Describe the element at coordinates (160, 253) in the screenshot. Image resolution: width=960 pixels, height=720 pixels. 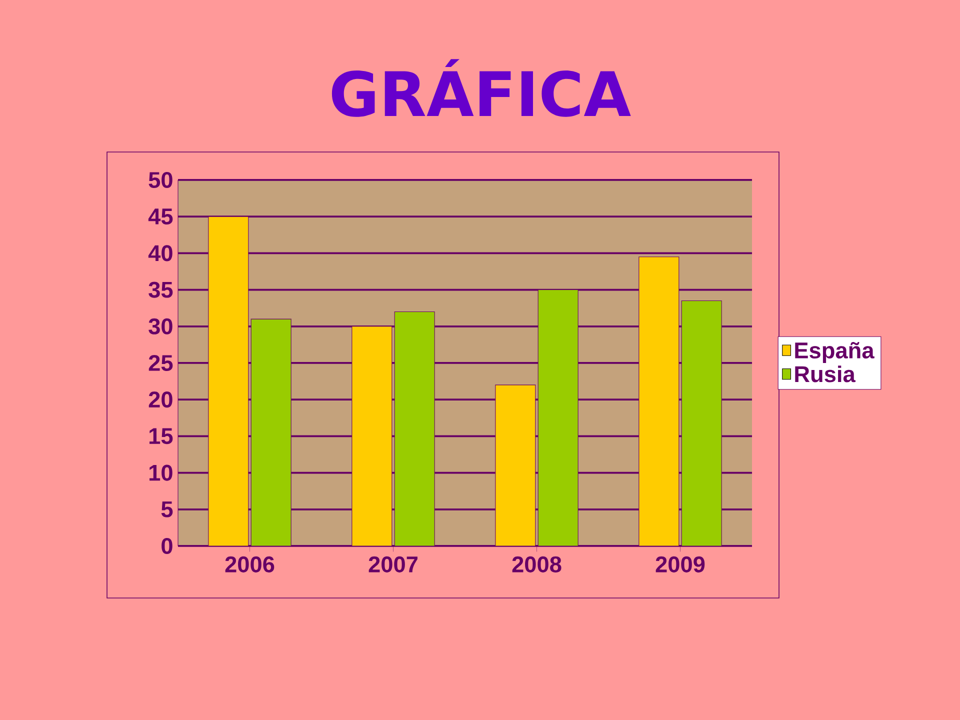
I see `y-tick-label: 40` at that location.